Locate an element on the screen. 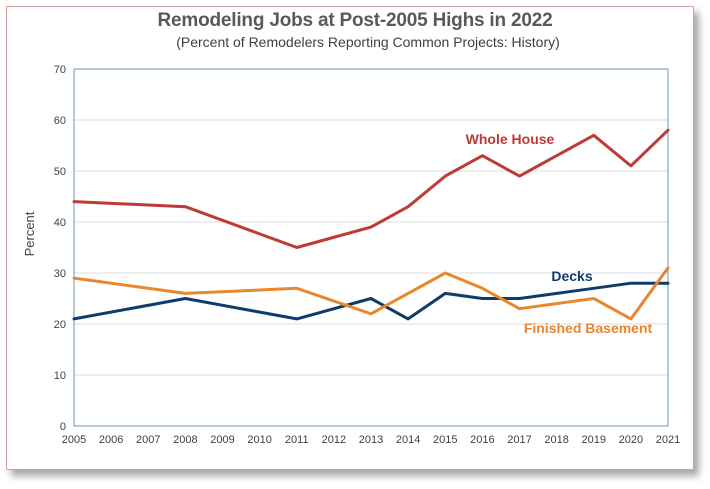  y-tick-label: 60 is located at coordinates (60, 121).